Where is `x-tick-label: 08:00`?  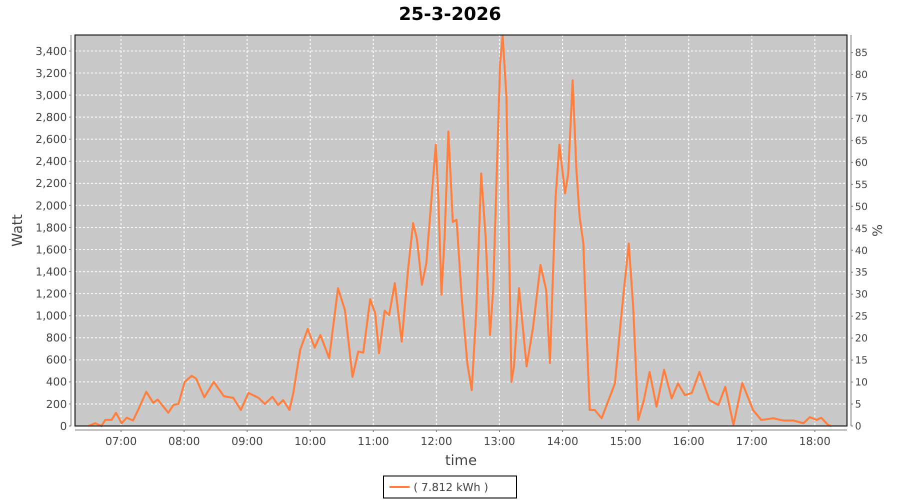 x-tick-label: 08:00 is located at coordinates (184, 441).